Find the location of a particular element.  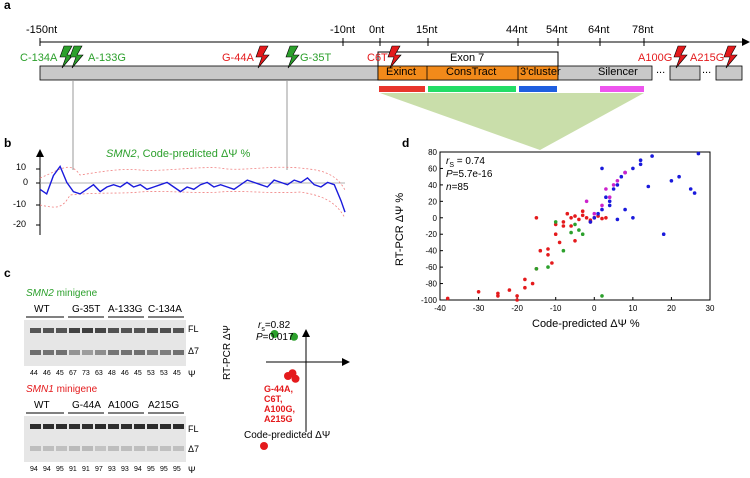

y-tick-label: 40 is located at coordinates (432, 185).